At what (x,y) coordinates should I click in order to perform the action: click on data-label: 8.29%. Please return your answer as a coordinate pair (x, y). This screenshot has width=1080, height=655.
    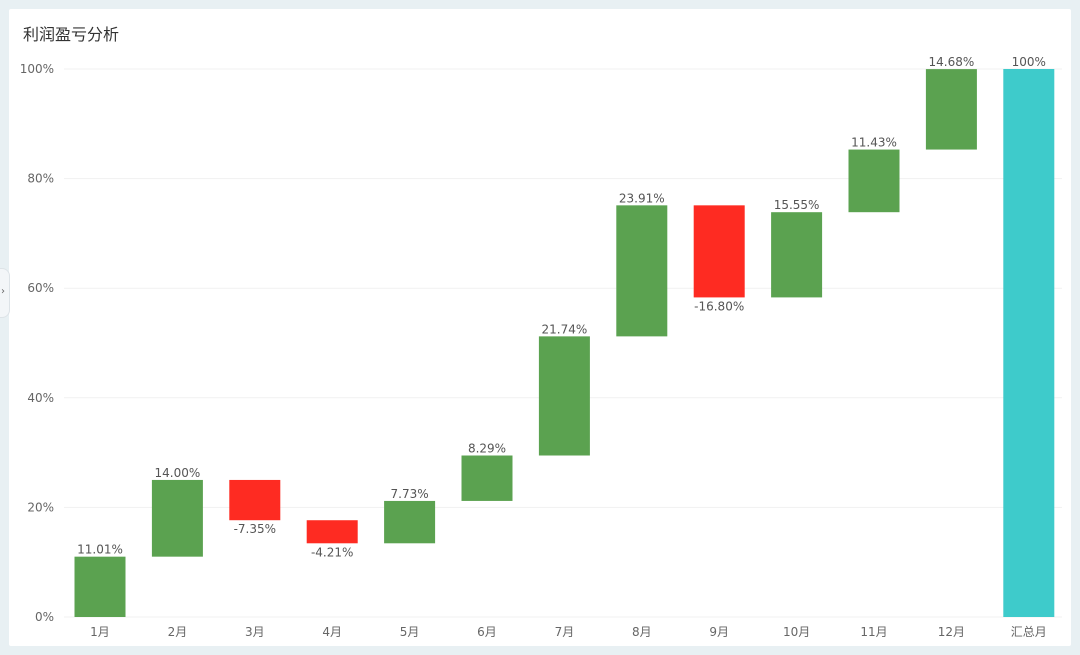
    Looking at the image, I should click on (487, 449).